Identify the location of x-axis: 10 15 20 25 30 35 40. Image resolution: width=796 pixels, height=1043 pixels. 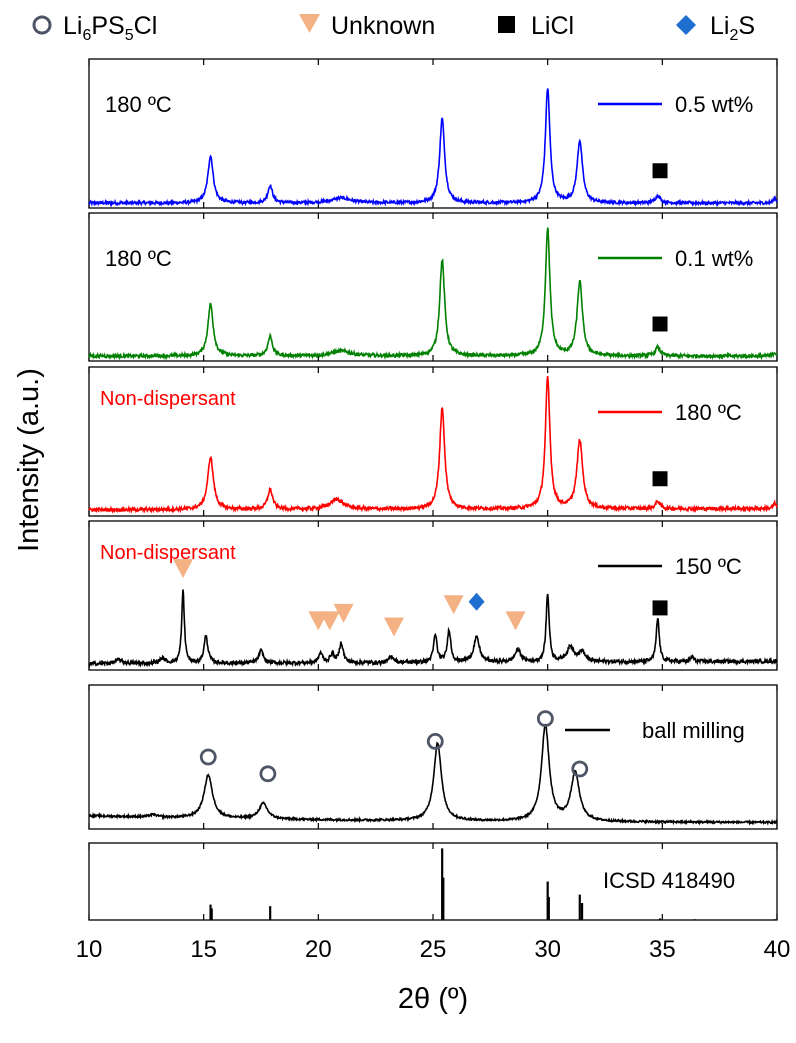
(433, 949).